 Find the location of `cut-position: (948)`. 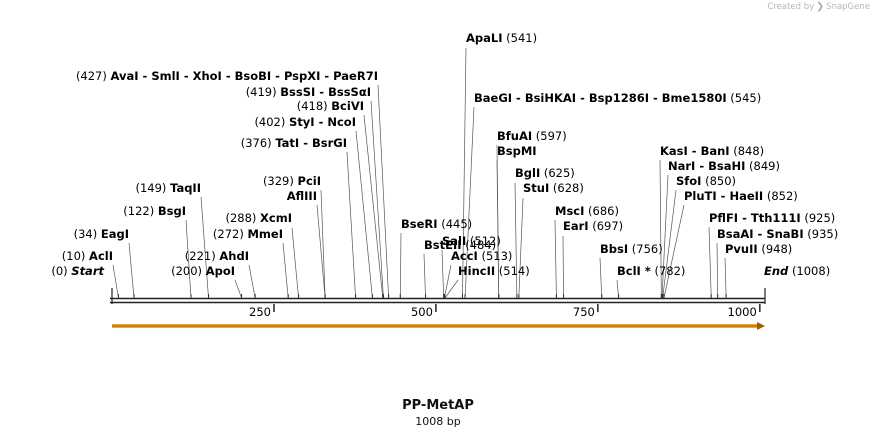

cut-position: (948) is located at coordinates (776, 249).